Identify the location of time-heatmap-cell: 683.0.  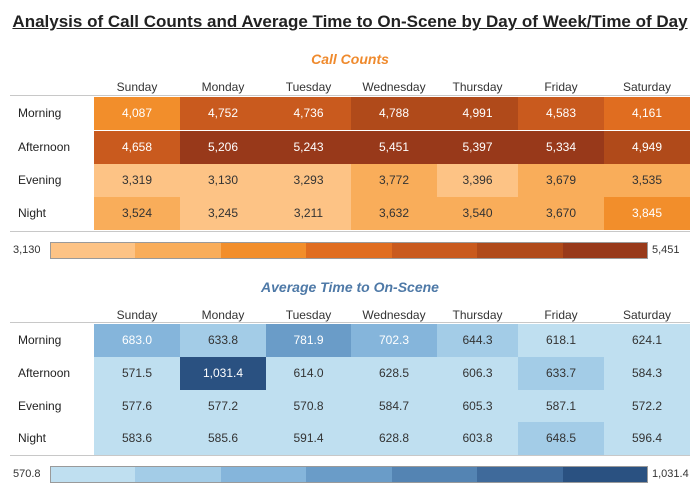
(137, 340).